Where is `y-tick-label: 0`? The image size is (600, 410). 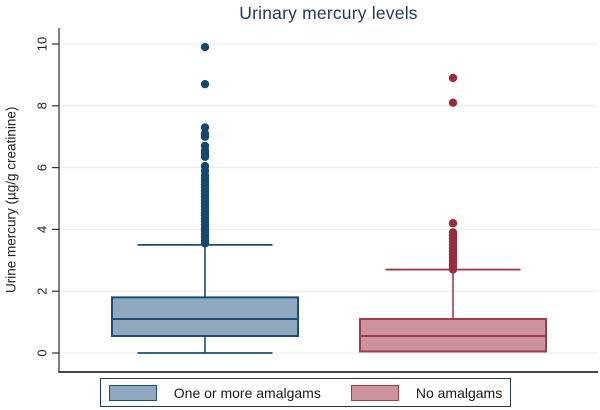 y-tick-label: 0 is located at coordinates (42, 352).